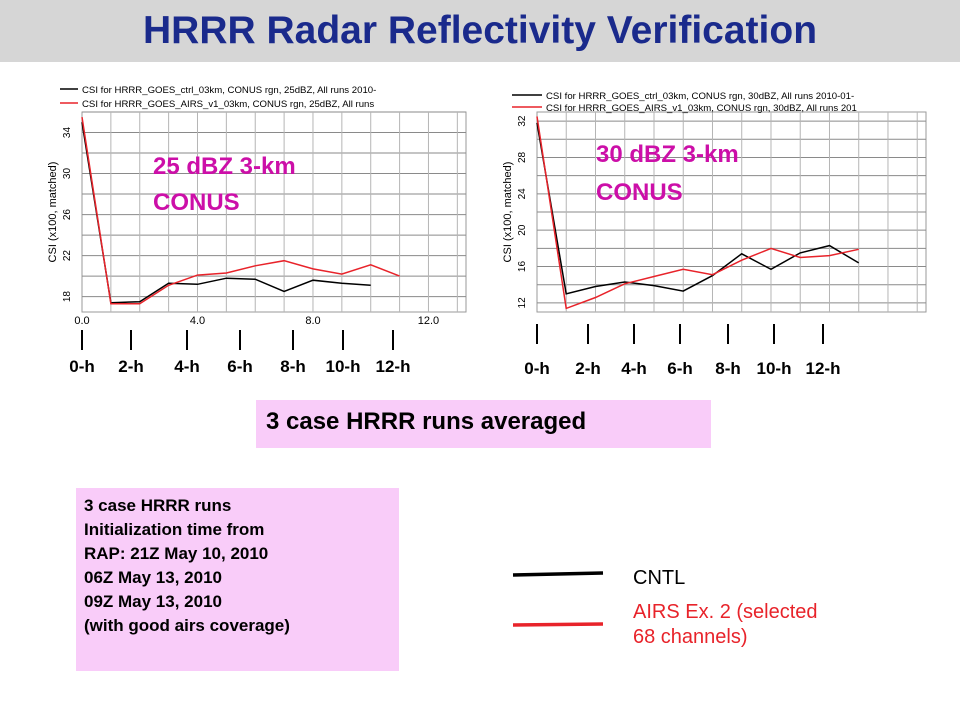 This screenshot has width=960, height=720. I want to click on info-line: 3 case HRRR runs, so click(158, 505).